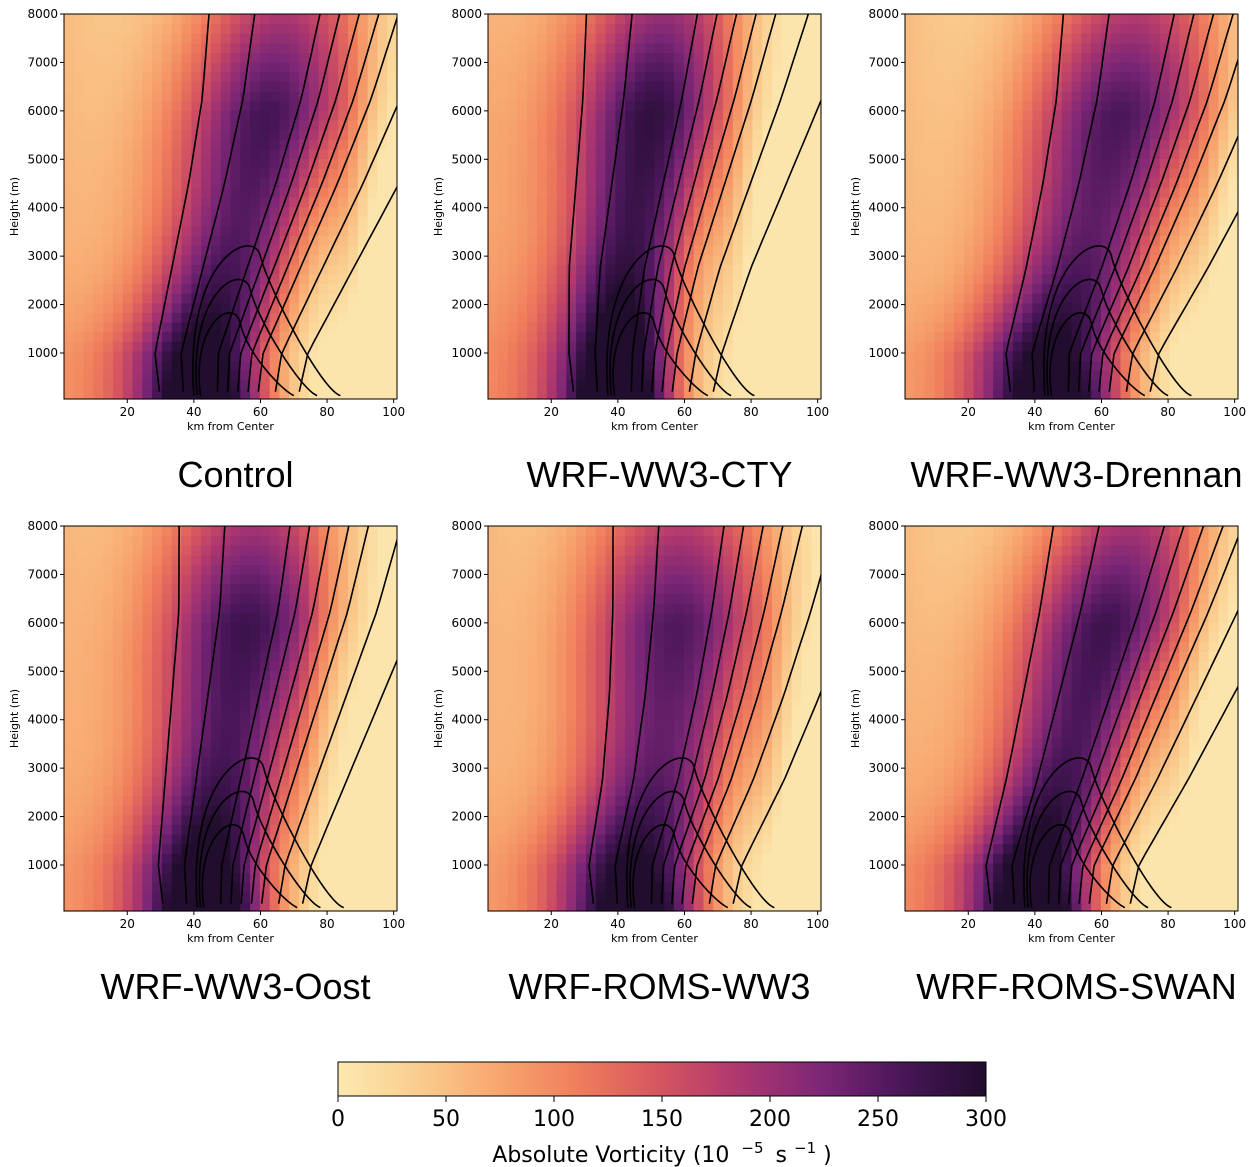 This screenshot has height=1167, width=1256. Describe the element at coordinates (42, 159) in the screenshot. I see `y-tick-label: 5000` at that location.